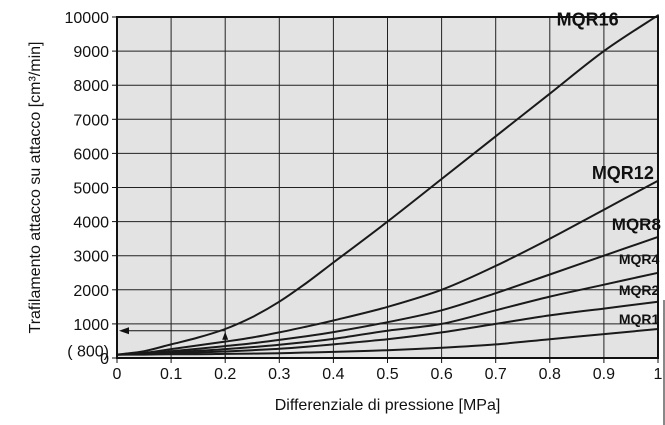 Image resolution: width=665 pixels, height=425 pixels. I want to click on y-tick-label: 4000, so click(91, 223).